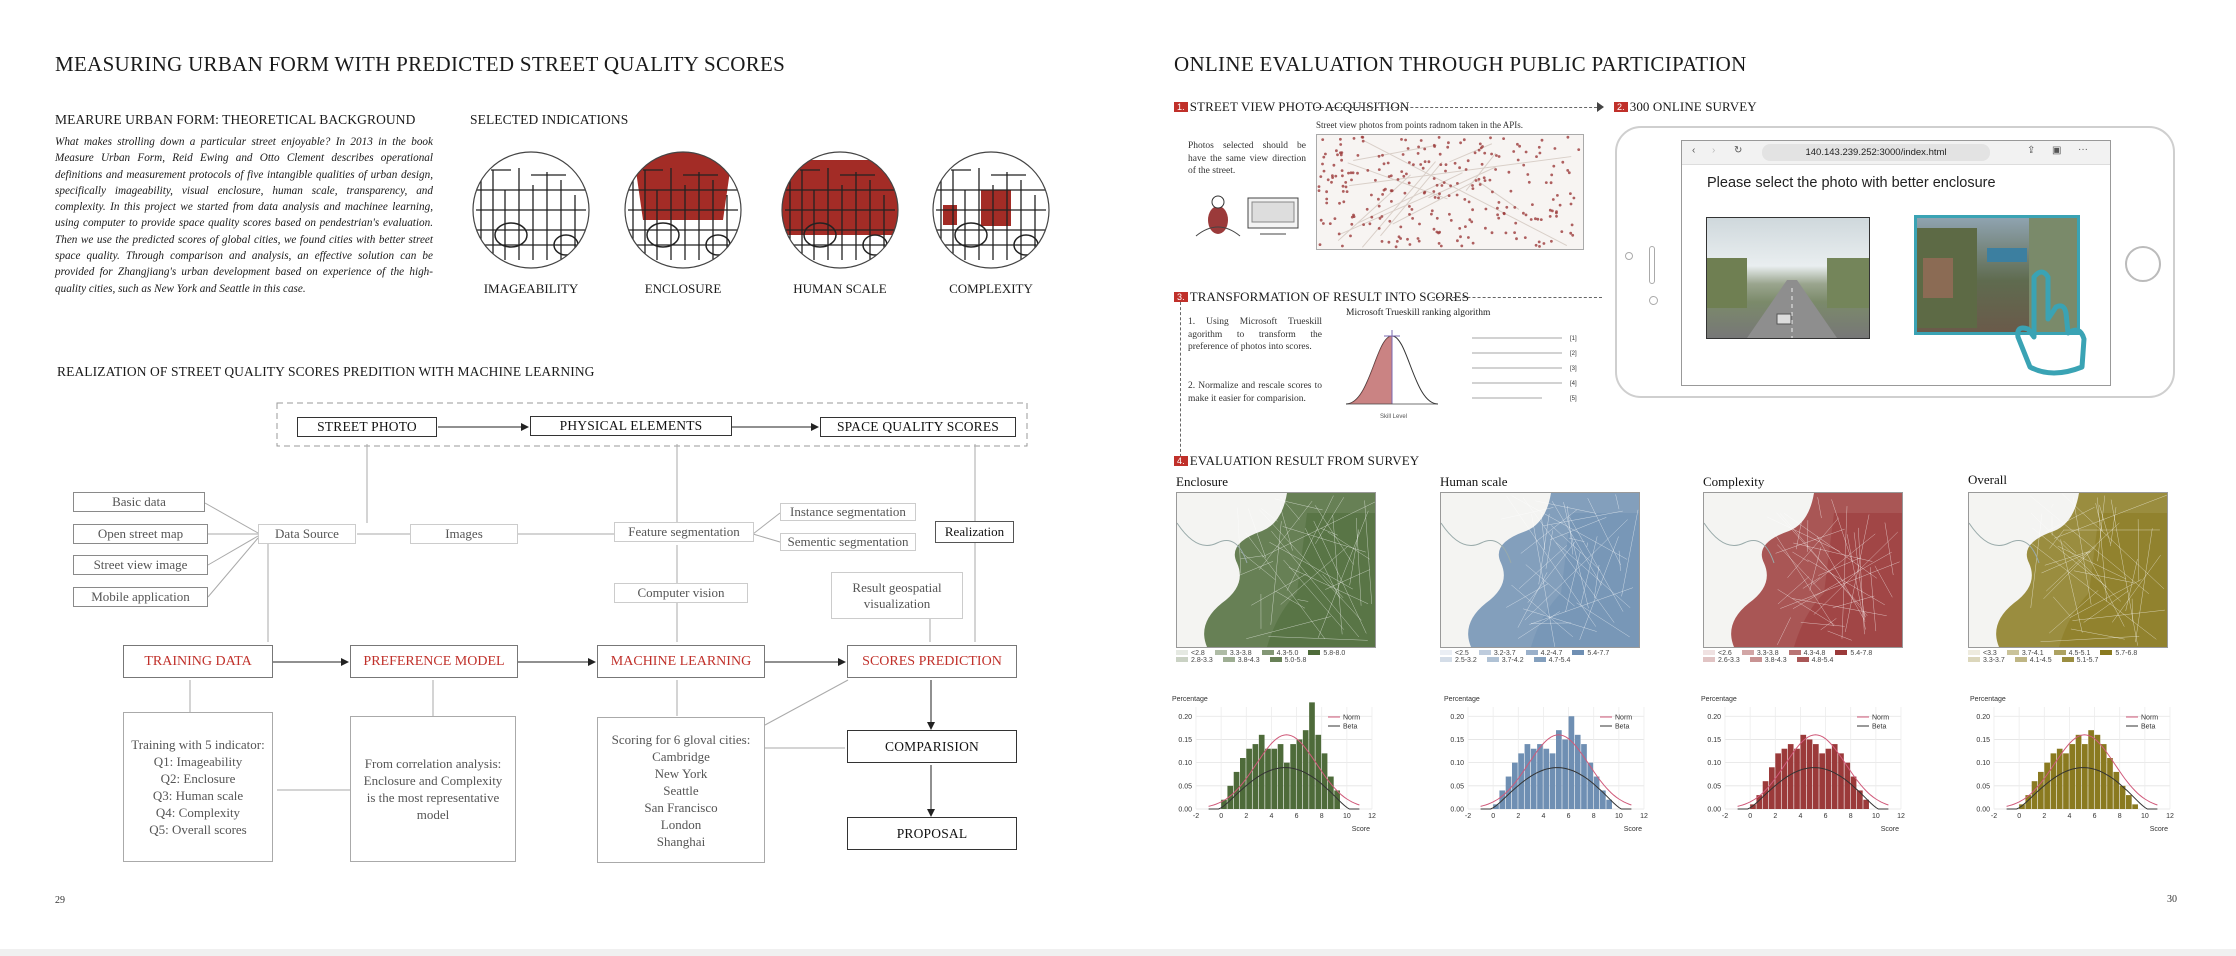  I want to click on algorithm-title: Microsoft Trueskill ranking algorithm, so click(1418, 313).